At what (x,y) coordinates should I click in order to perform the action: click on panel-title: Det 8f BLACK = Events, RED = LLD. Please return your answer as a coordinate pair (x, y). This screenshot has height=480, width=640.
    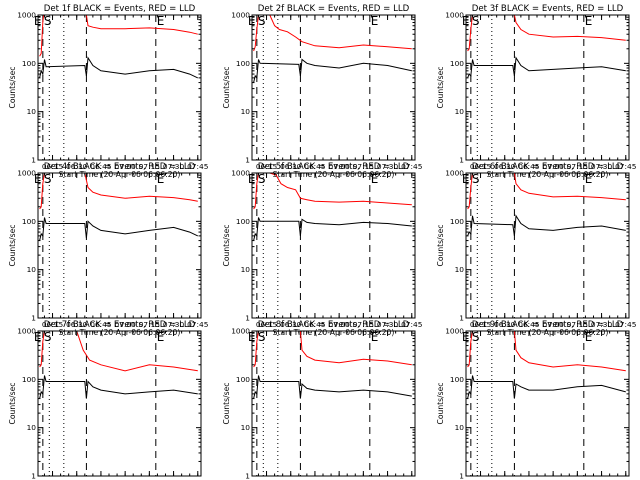
    Looking at the image, I should click on (334, 325).